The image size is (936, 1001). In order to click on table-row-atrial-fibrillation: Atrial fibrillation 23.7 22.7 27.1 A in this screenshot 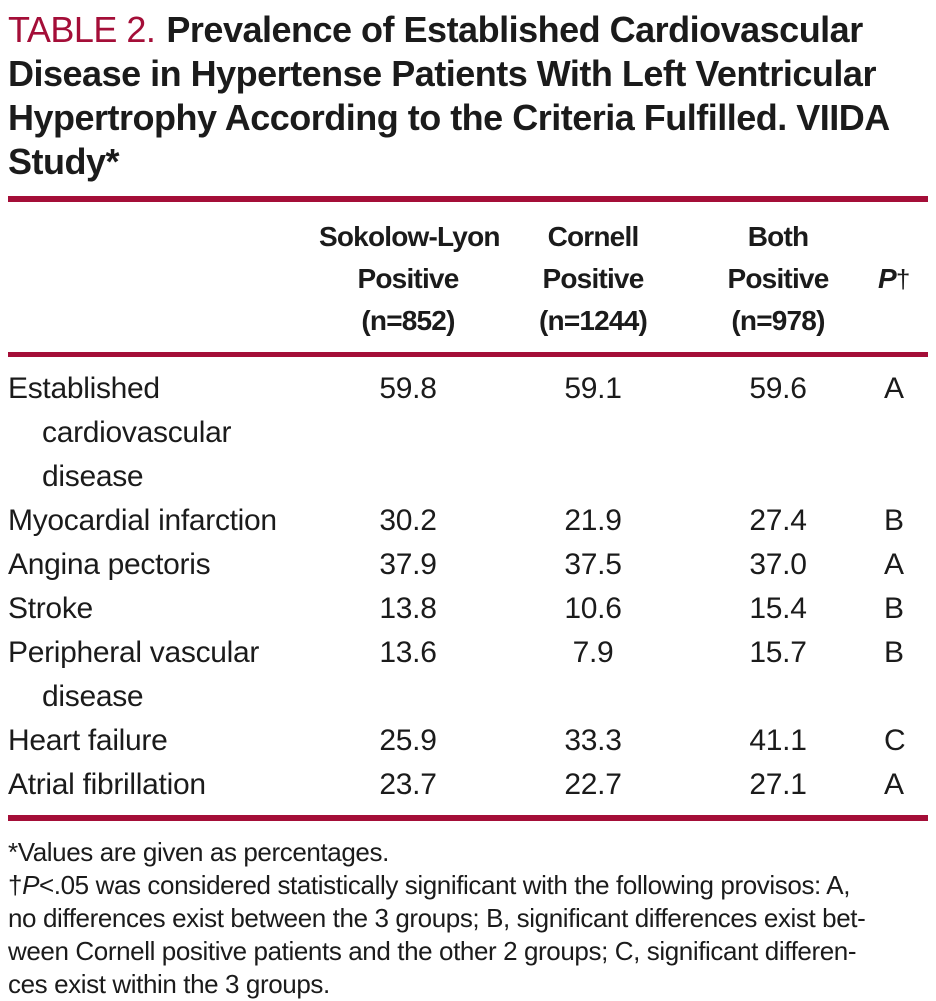, I will do `click(468, 790)`.